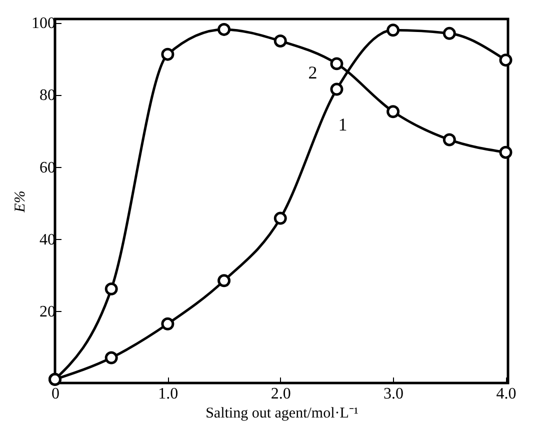 The image size is (544, 434). What do you see at coordinates (343, 124) in the screenshot?
I see `series-label: 1` at bounding box center [343, 124].